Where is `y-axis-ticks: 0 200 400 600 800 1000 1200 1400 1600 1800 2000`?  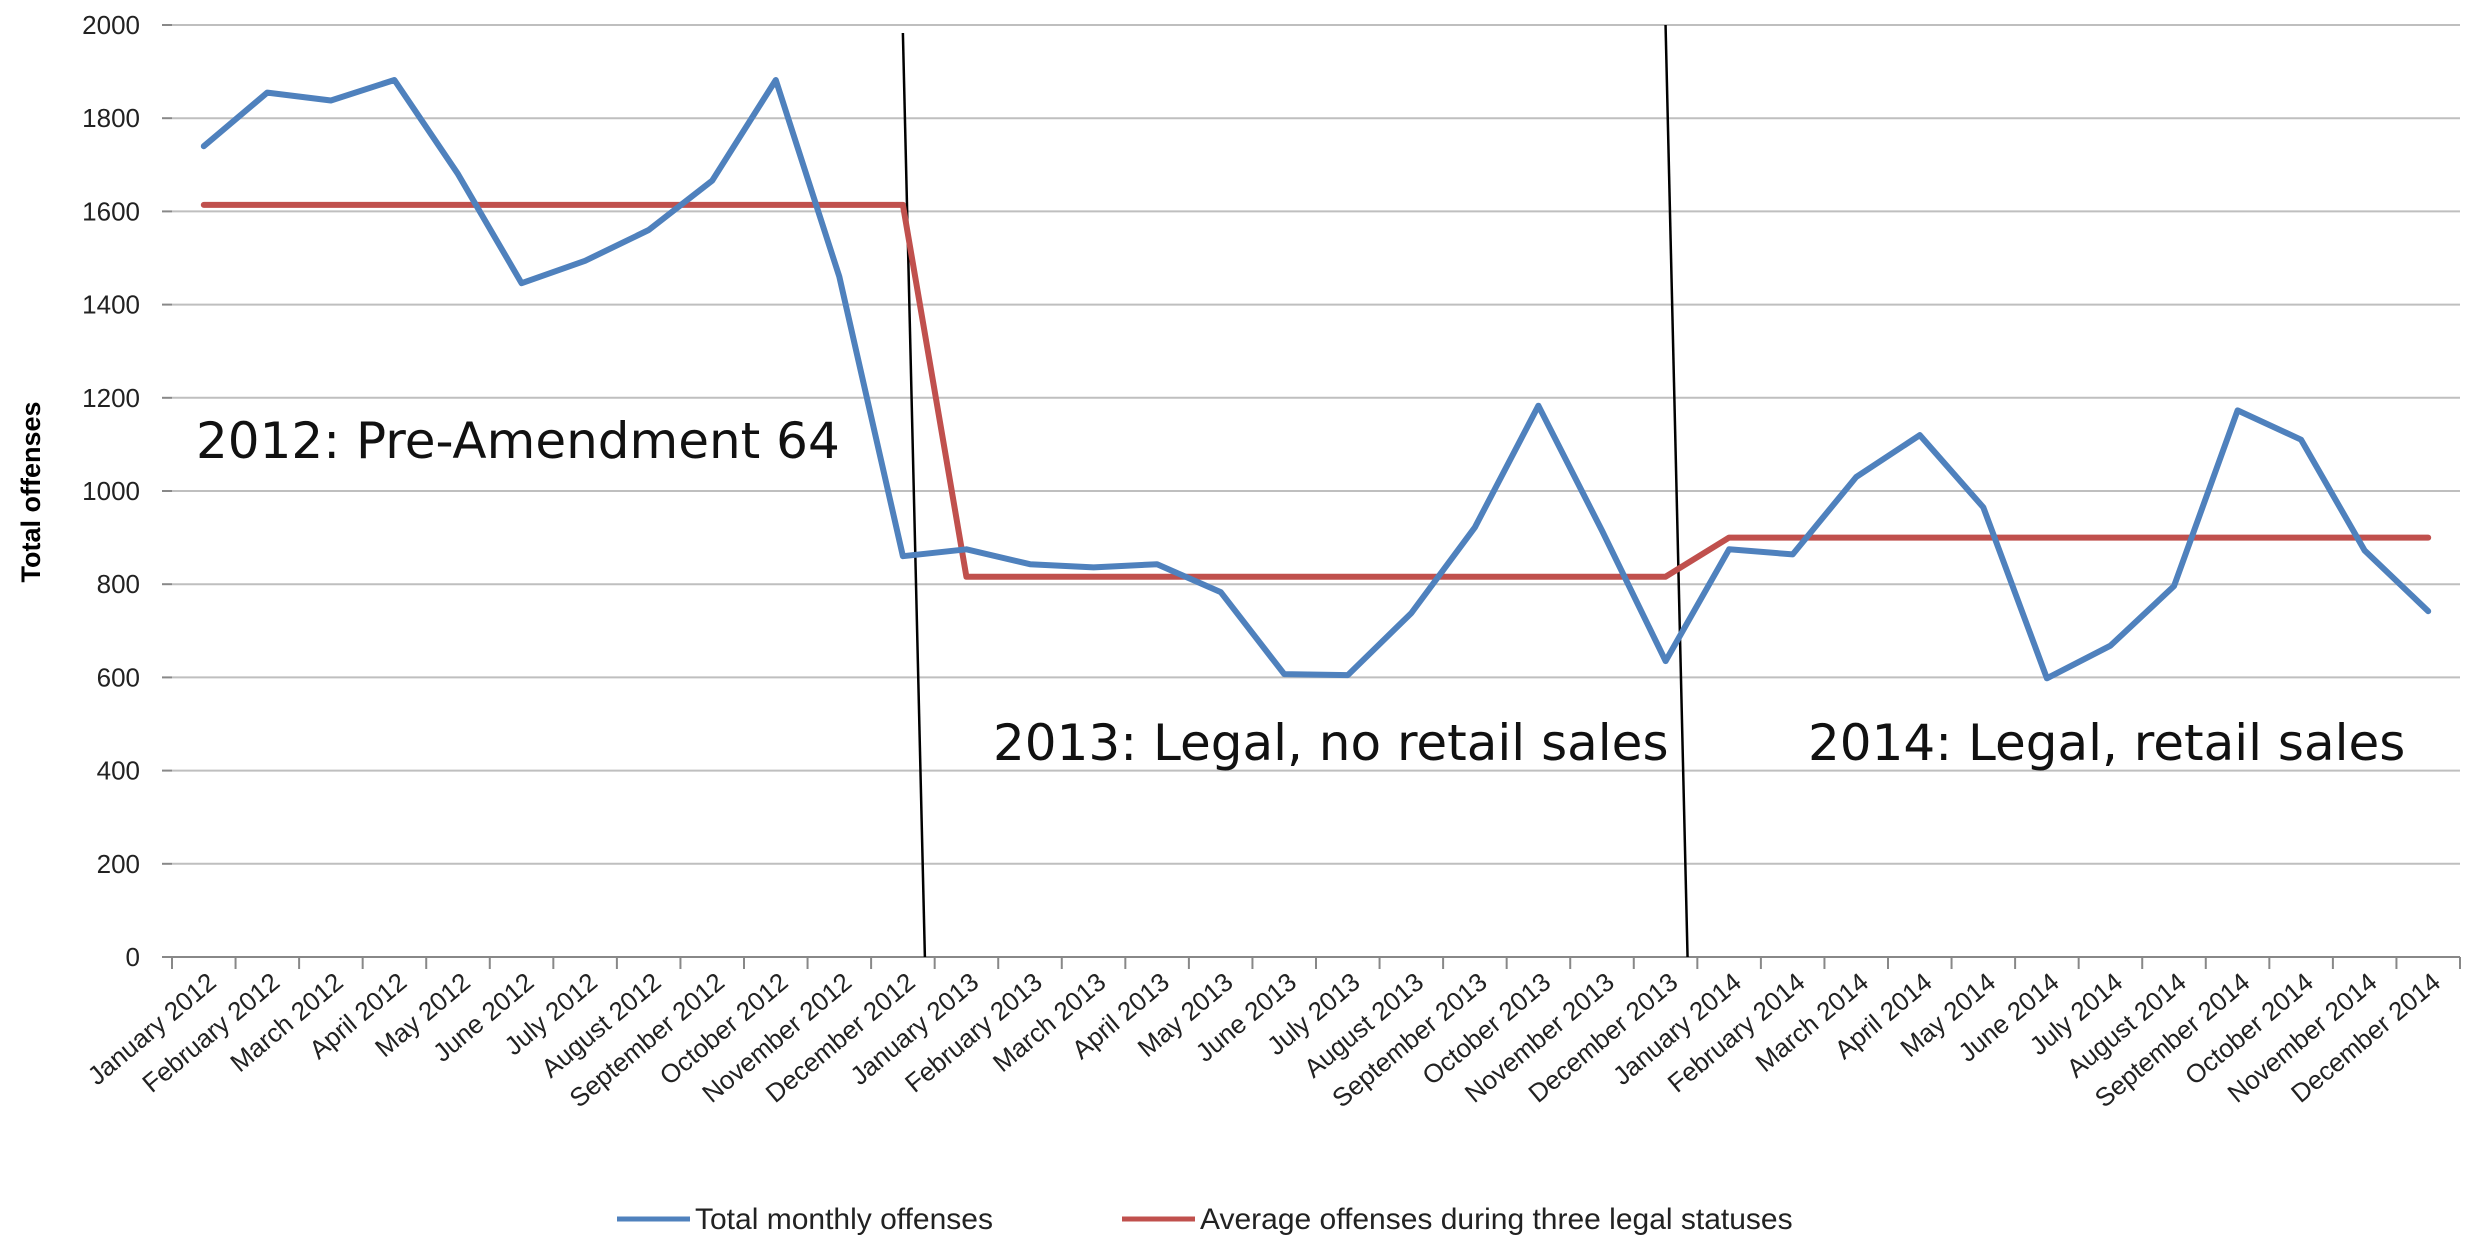 y-axis-ticks: 0 200 400 600 800 1000 1200 1400 1600 1800 2000 is located at coordinates (127, 491).